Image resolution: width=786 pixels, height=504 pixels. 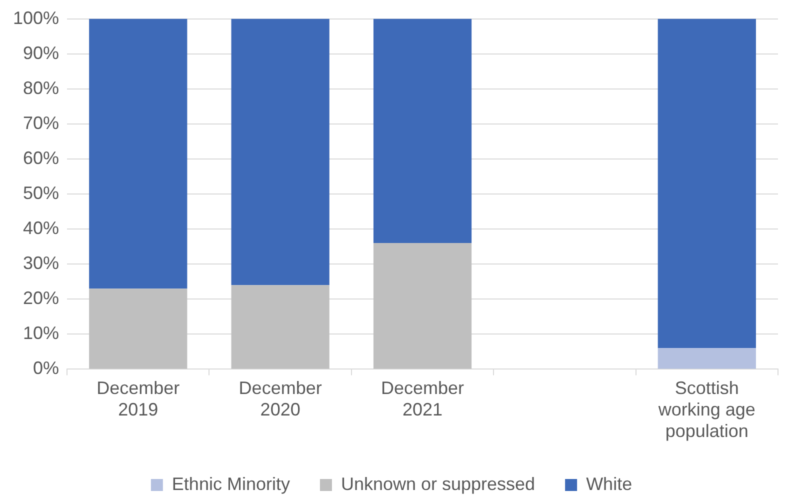 What do you see at coordinates (41, 192) in the screenshot?
I see `y-tick-label: 50%` at bounding box center [41, 192].